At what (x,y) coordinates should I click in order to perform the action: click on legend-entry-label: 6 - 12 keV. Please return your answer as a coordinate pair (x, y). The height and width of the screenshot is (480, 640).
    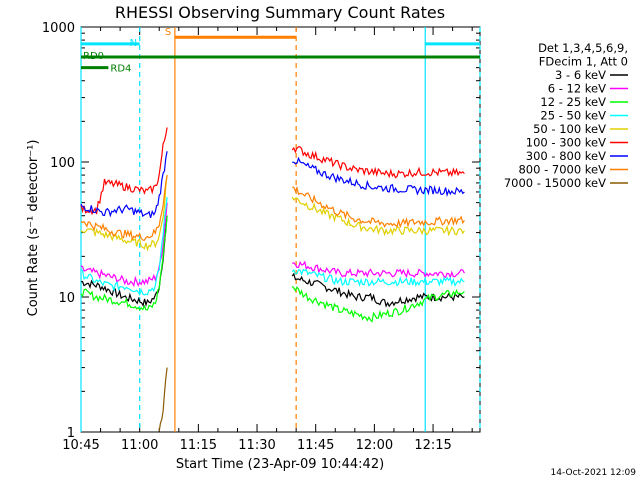
    Looking at the image, I should click on (577, 89).